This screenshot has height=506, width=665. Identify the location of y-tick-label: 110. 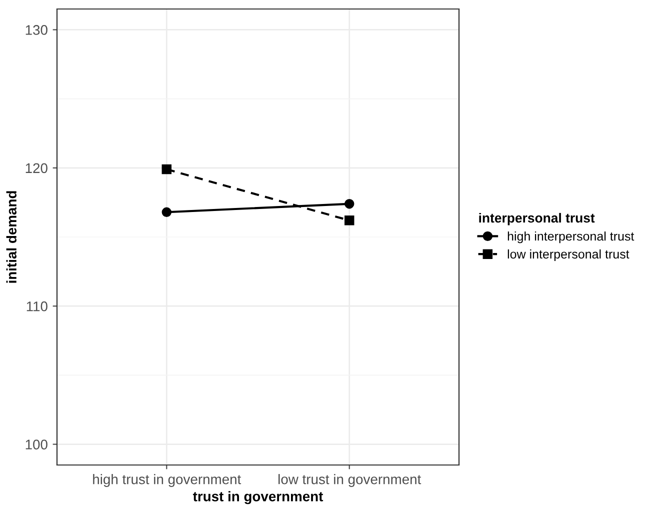
(37, 306).